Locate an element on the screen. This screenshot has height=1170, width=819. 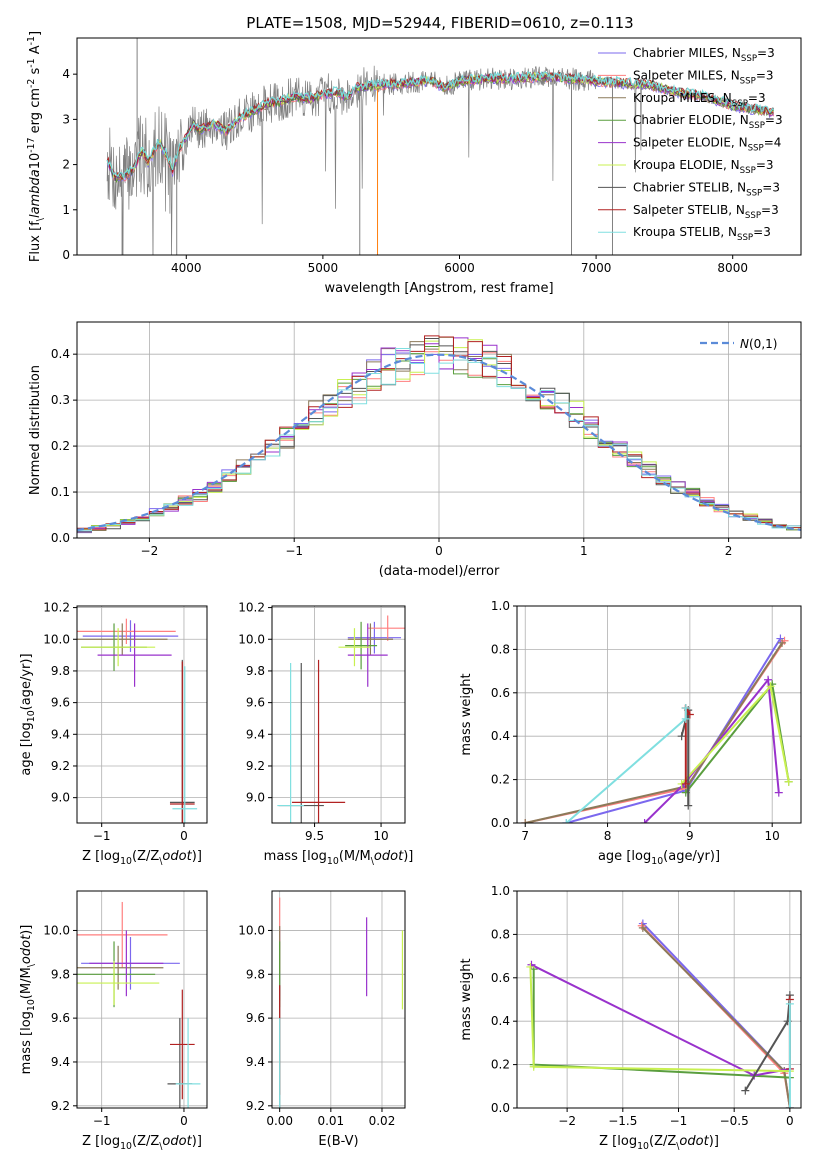
model-spectrum-line is located at coordinates (440, 125).